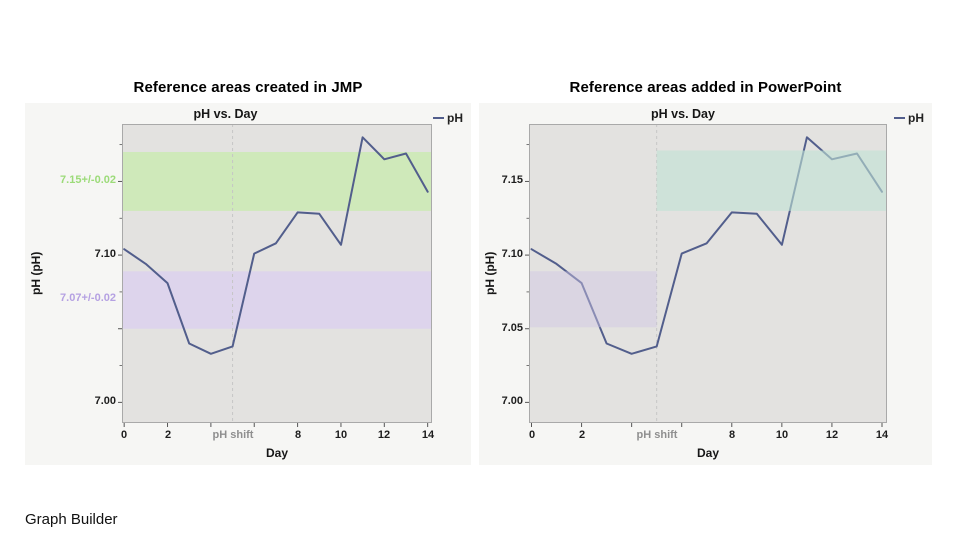 This screenshot has height=540, width=960. I want to click on y-tick-label: 7.05, so click(512, 328).